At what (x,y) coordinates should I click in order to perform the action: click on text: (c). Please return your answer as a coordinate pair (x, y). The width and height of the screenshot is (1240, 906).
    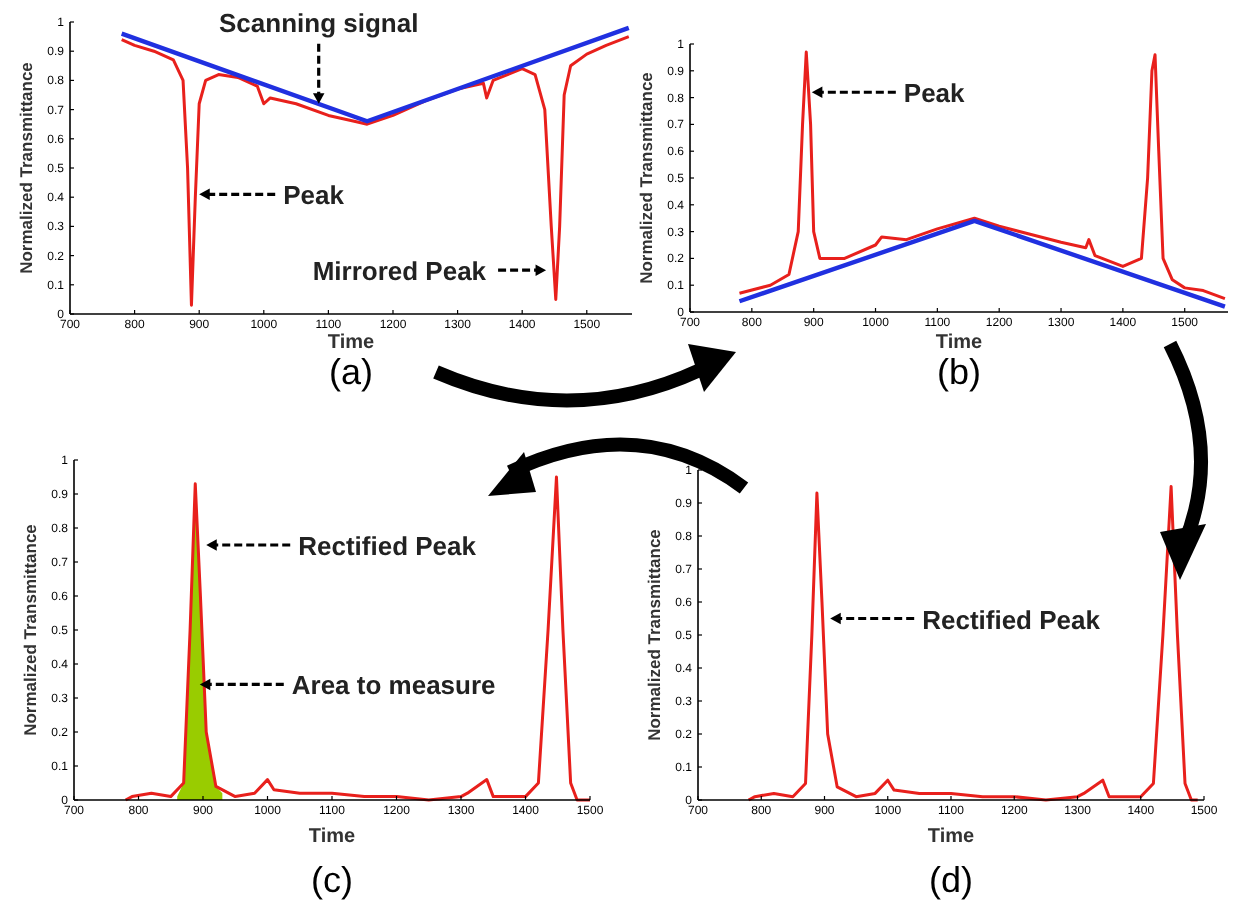
    Looking at the image, I should click on (332, 880).